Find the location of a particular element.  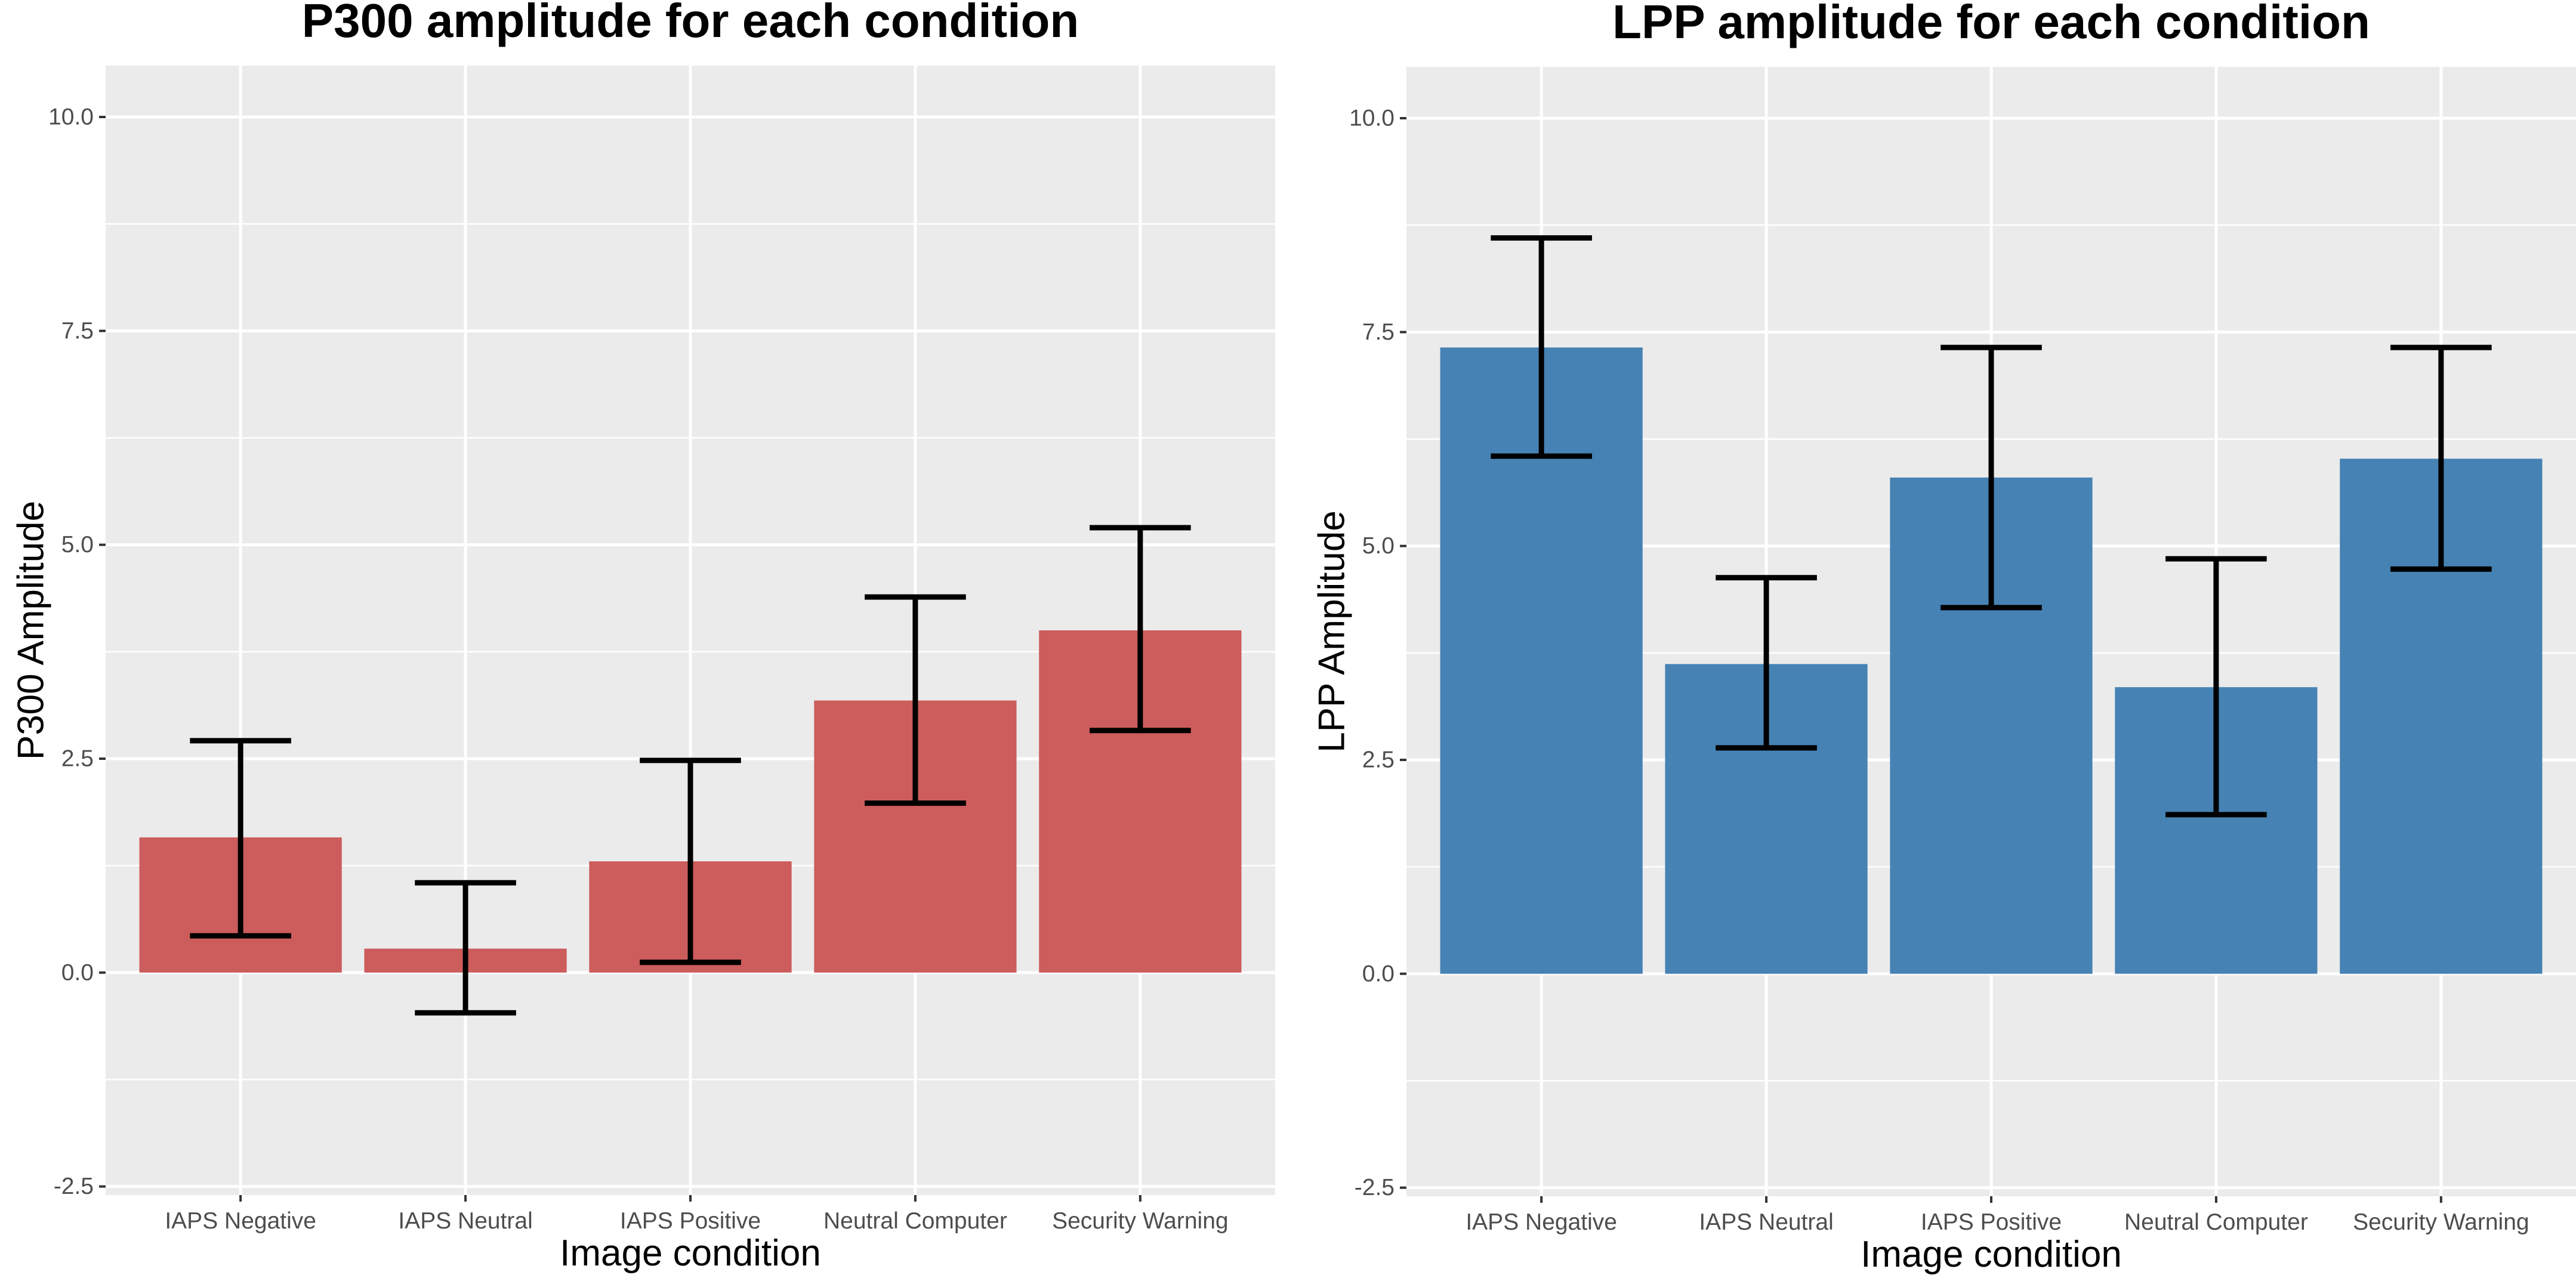

p300-error-bar-iaps-positive is located at coordinates (691, 861).